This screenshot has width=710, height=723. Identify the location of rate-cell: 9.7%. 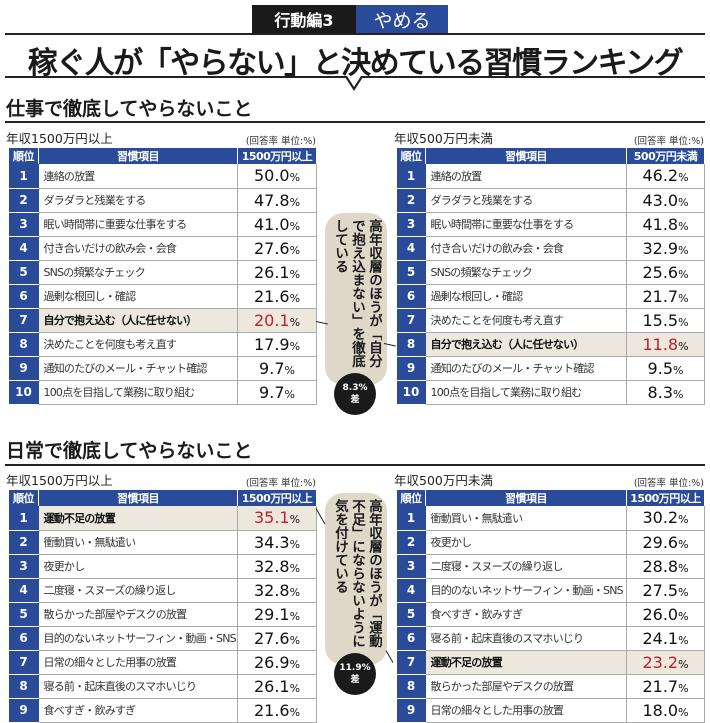
(277, 392).